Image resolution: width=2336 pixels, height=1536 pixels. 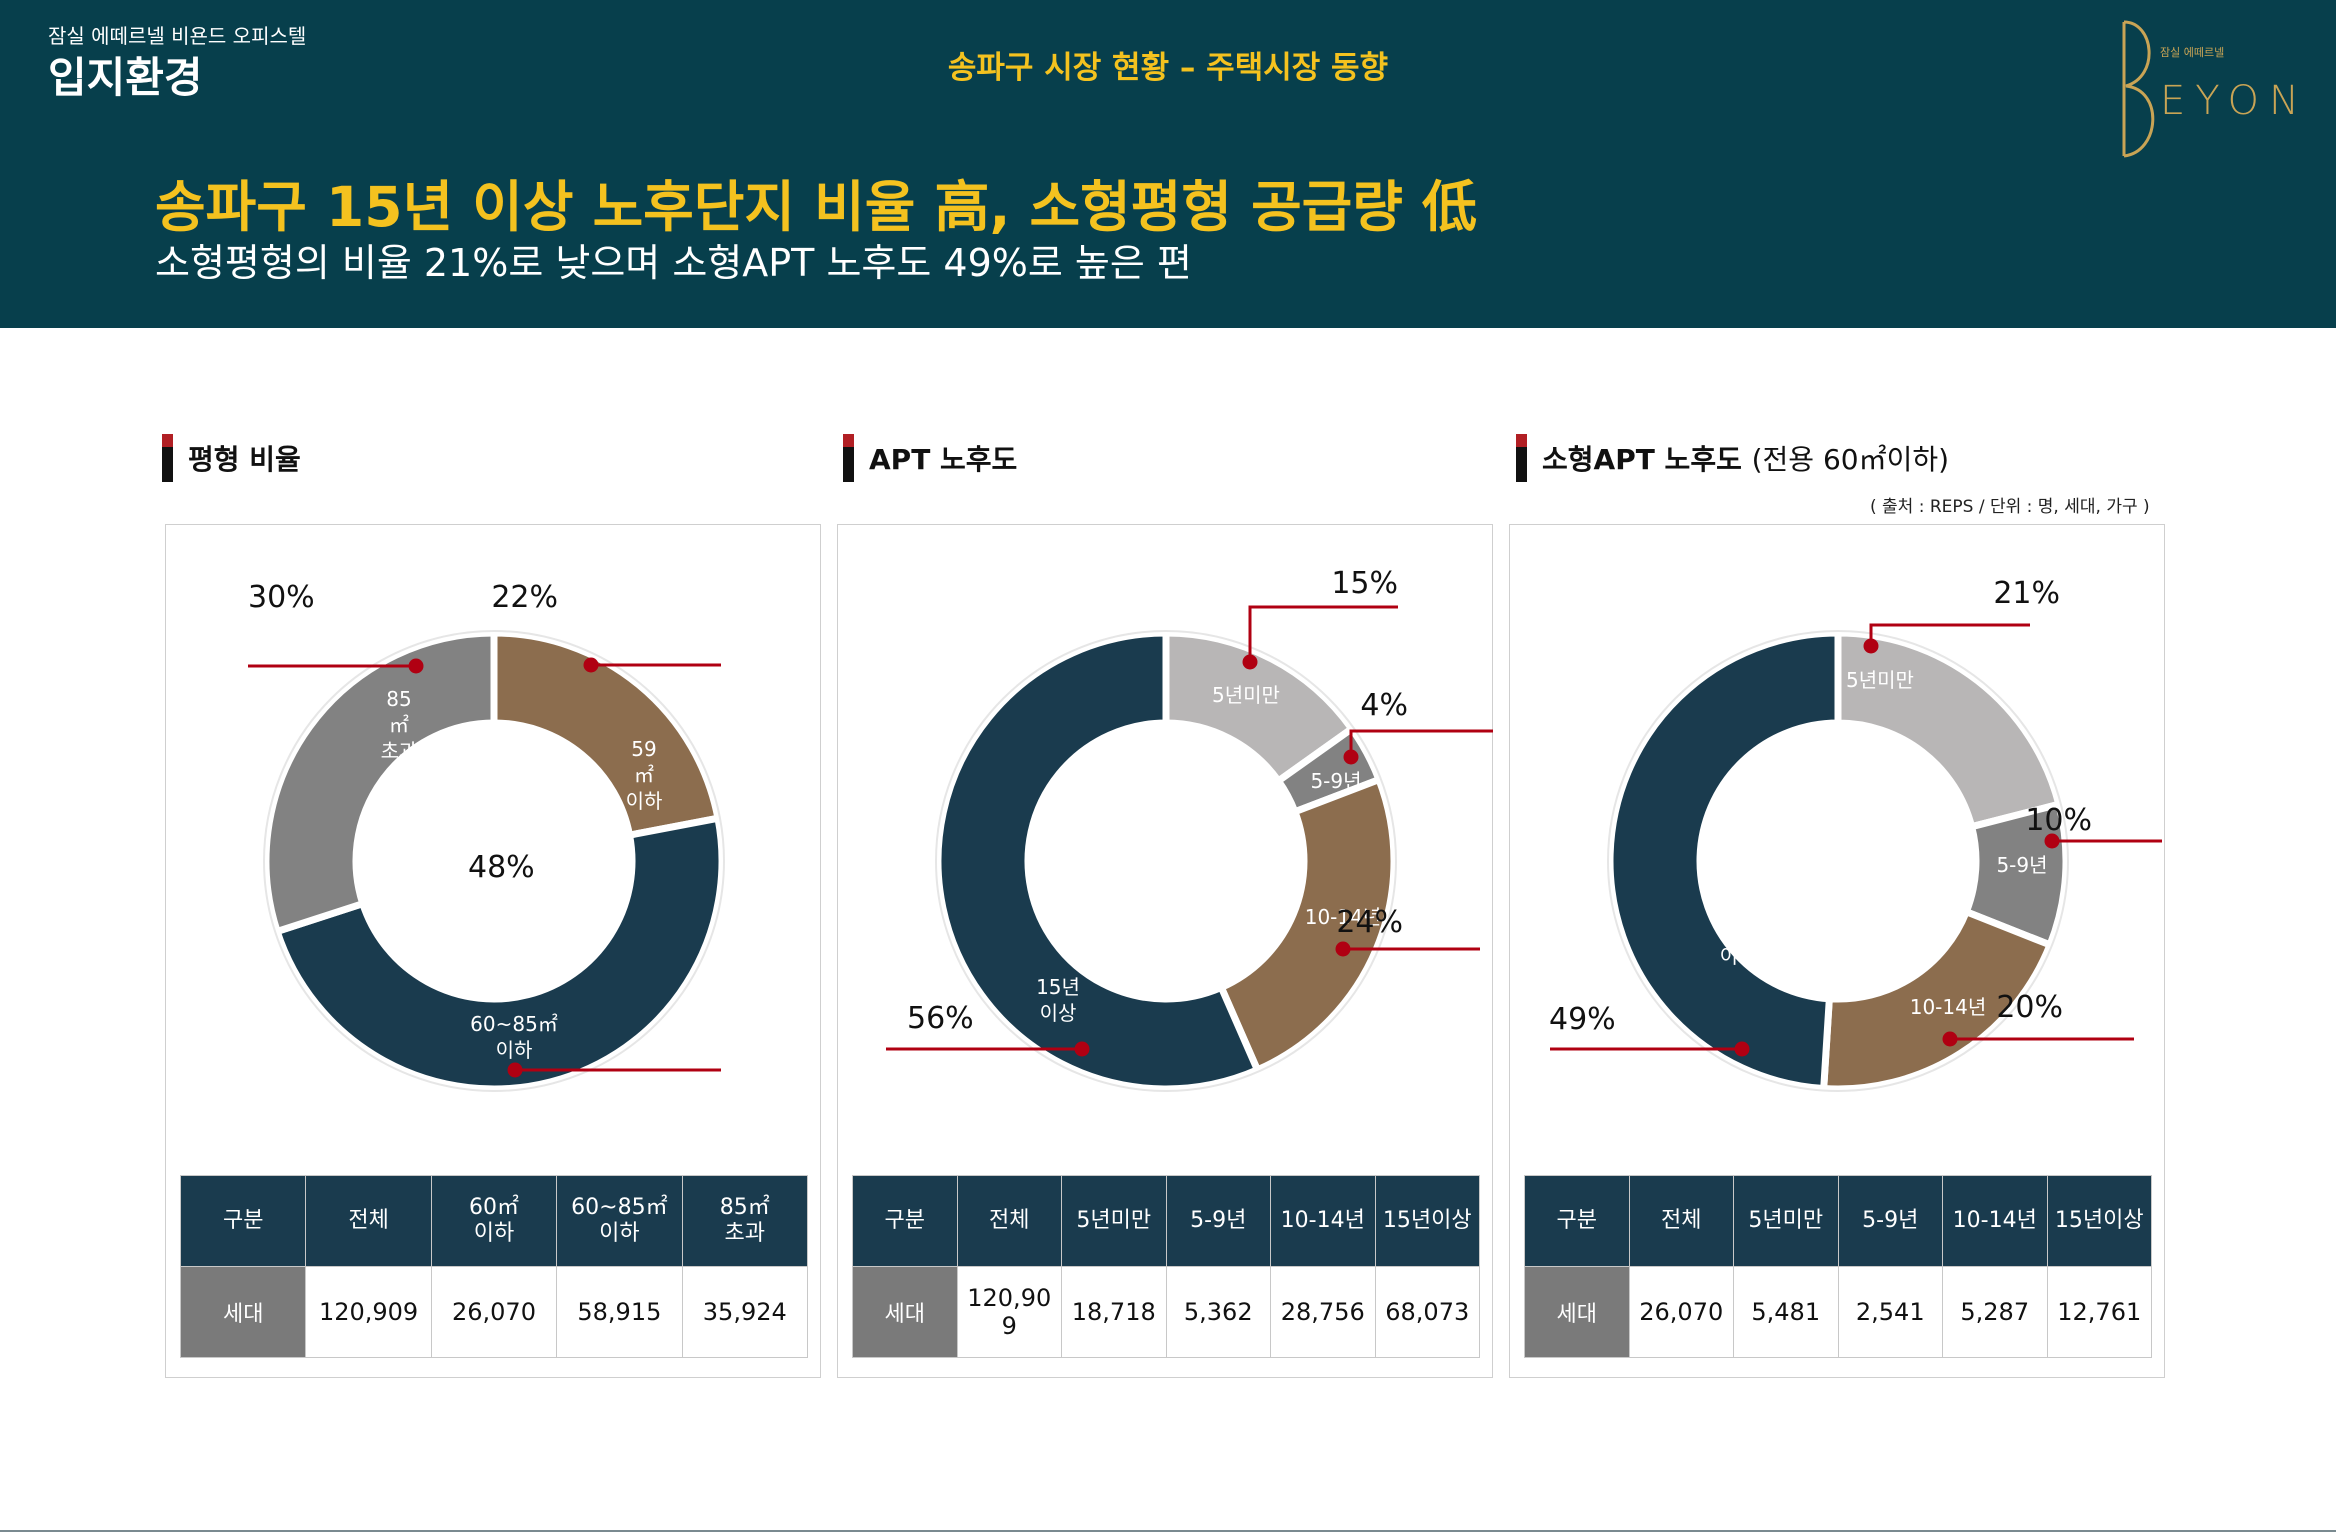 What do you see at coordinates (1218, 1312) in the screenshot?
I see `table-cell: 5,362` at bounding box center [1218, 1312].